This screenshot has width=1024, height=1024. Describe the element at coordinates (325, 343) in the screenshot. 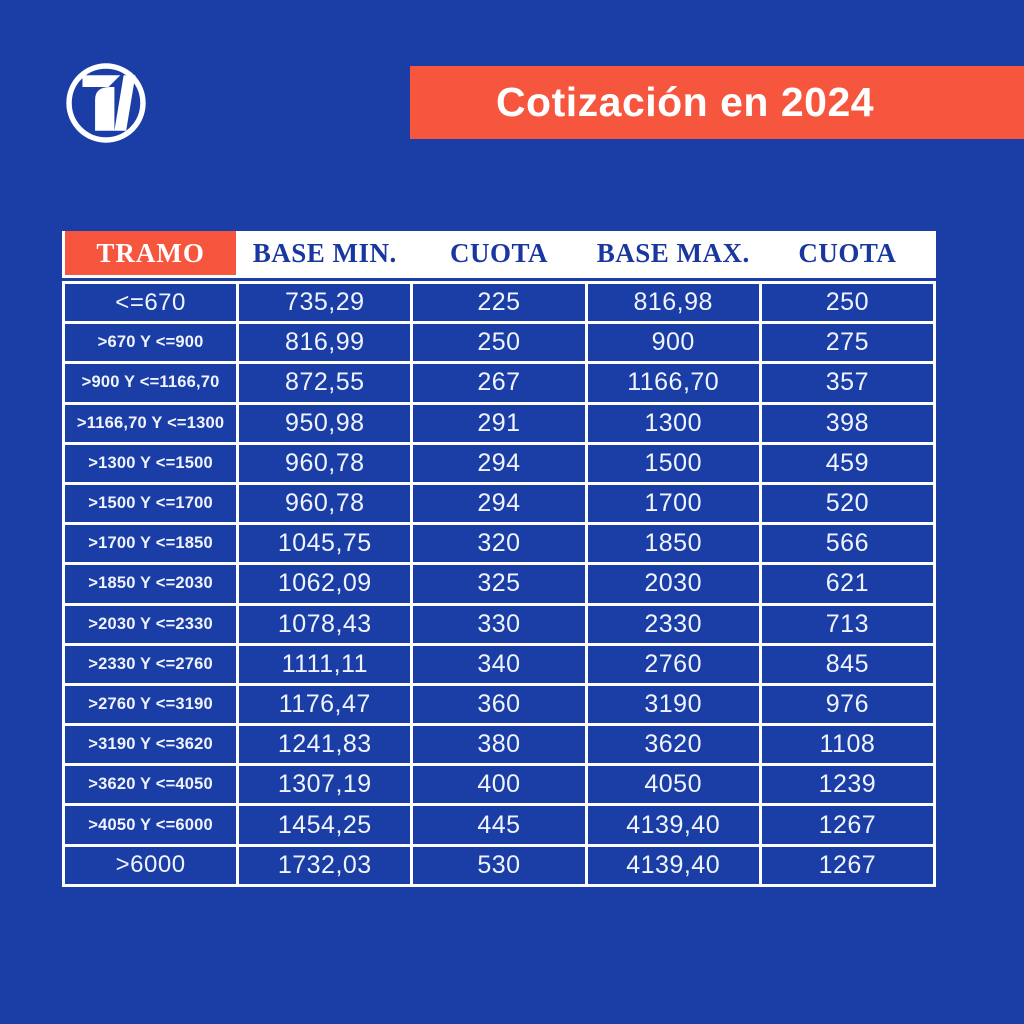

I see `value-cell: 816,99` at that location.